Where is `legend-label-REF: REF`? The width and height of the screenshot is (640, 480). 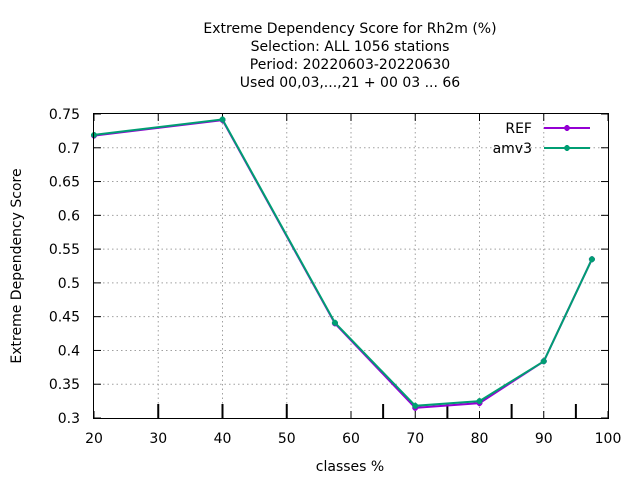 legend-label-REF: REF is located at coordinates (518, 129).